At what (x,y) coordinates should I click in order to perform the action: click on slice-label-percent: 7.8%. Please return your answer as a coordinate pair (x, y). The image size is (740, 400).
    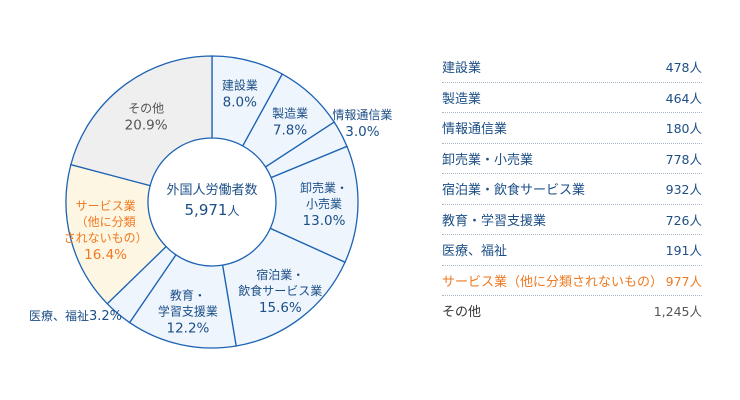
    Looking at the image, I should click on (290, 131).